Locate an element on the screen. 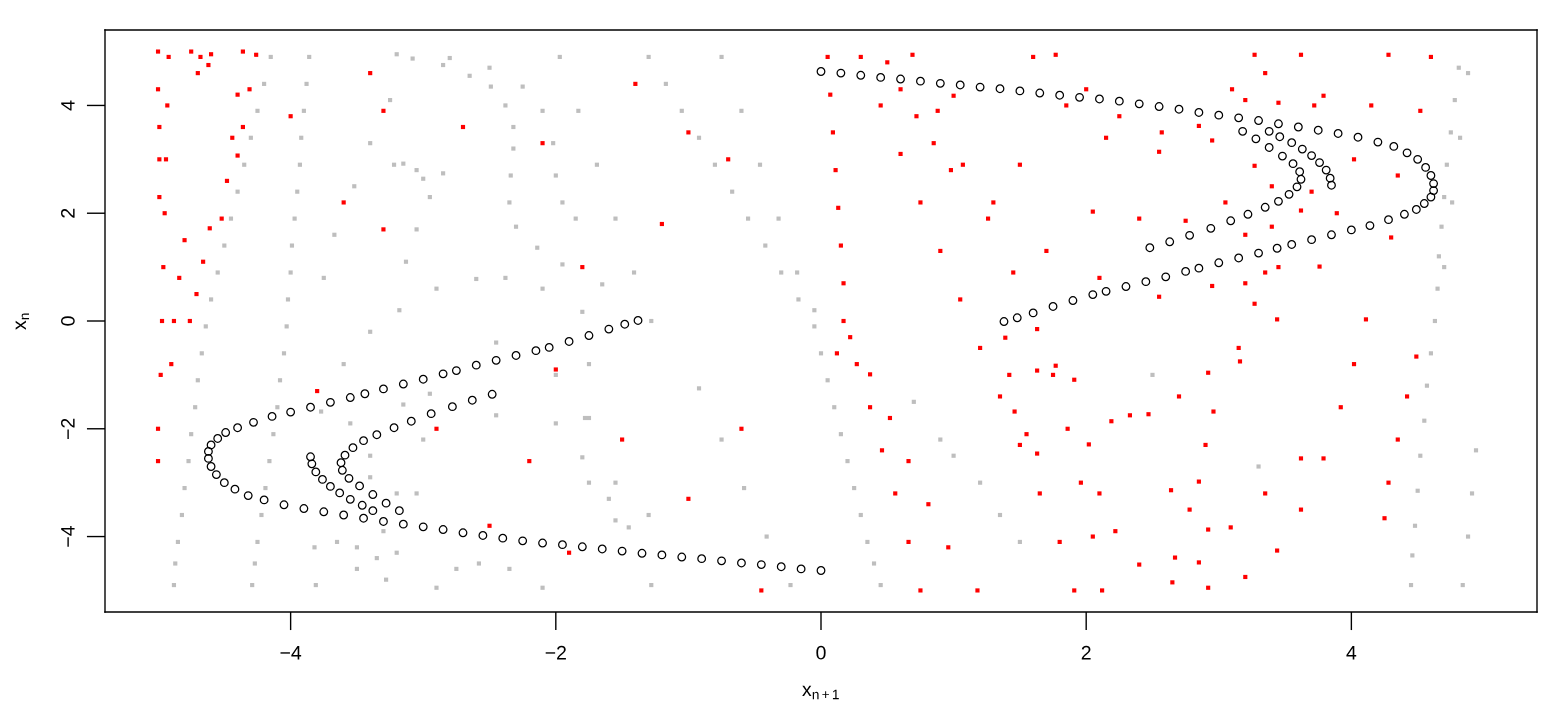 This screenshot has width=1563, height=719. x-tick-label: −2 is located at coordinates (555, 652).